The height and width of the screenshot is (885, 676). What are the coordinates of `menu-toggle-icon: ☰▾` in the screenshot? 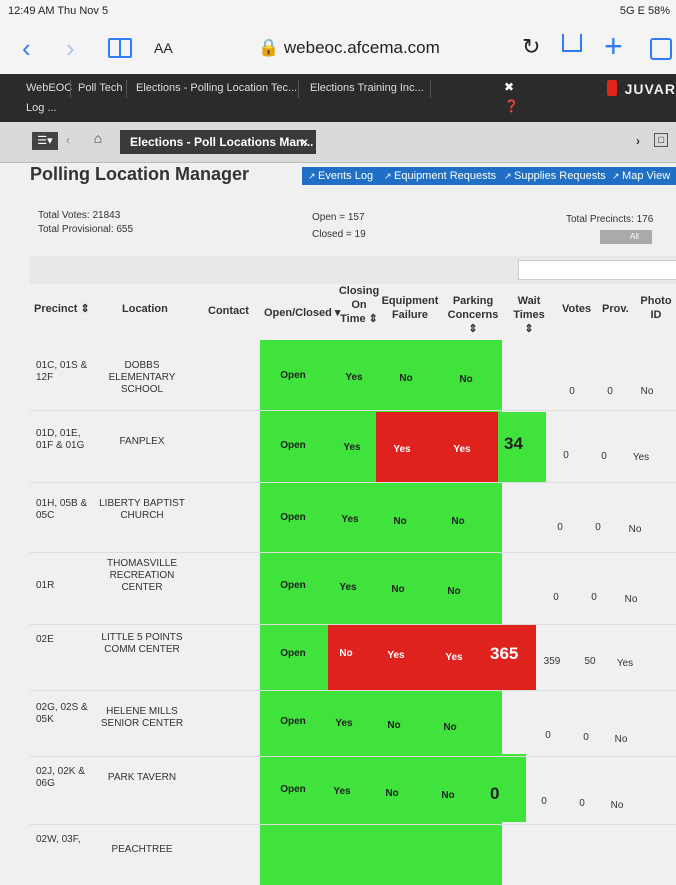 It's located at (45, 141).